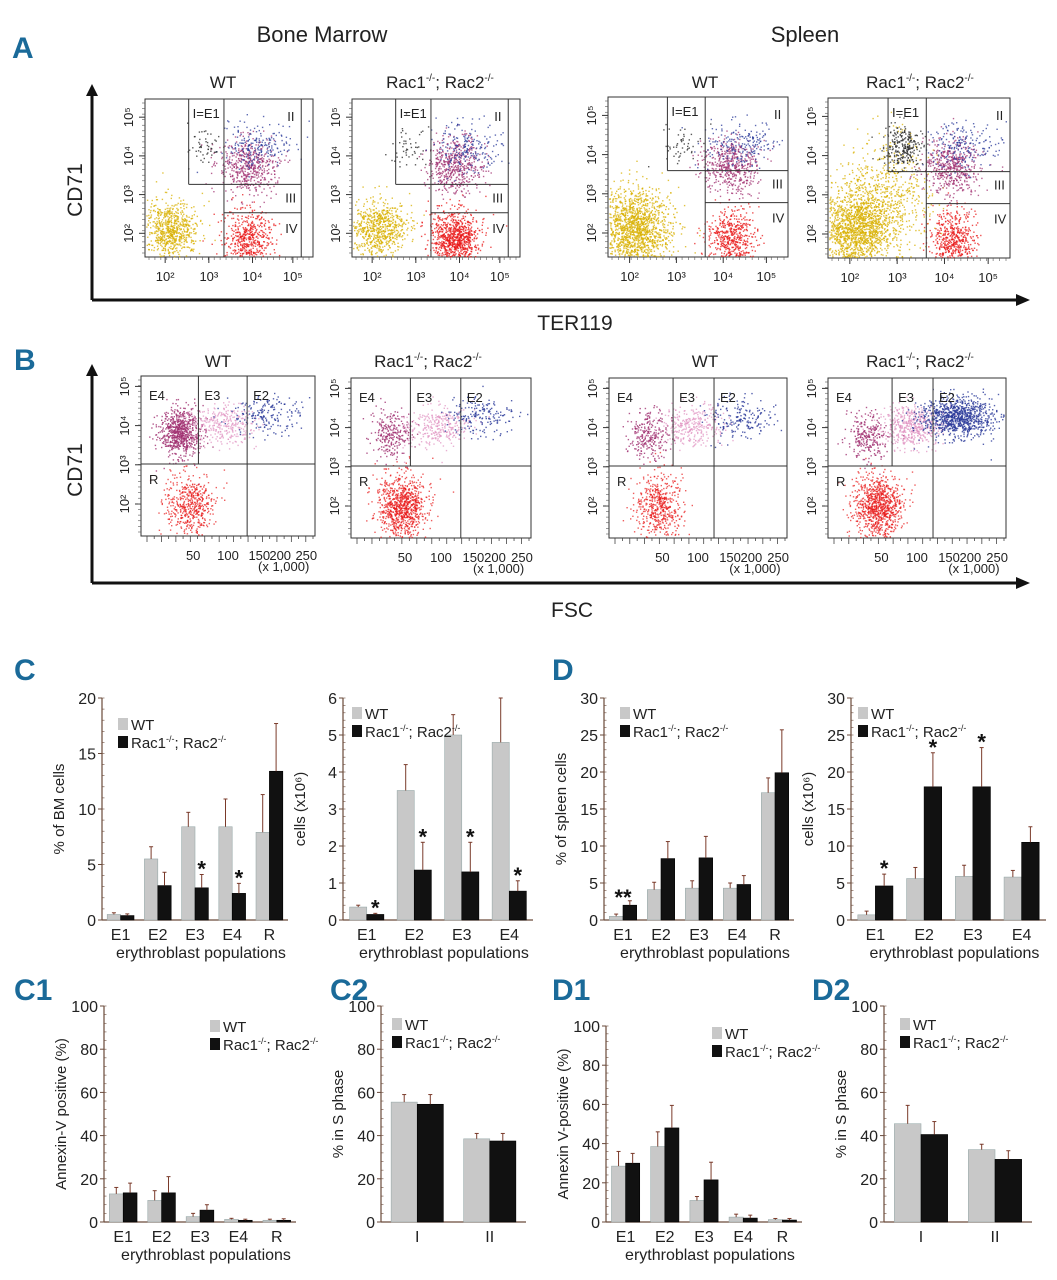 This screenshot has height=1280, width=1057. Describe the element at coordinates (999, 115) in the screenshot. I see `gate-label-II: II` at that location.